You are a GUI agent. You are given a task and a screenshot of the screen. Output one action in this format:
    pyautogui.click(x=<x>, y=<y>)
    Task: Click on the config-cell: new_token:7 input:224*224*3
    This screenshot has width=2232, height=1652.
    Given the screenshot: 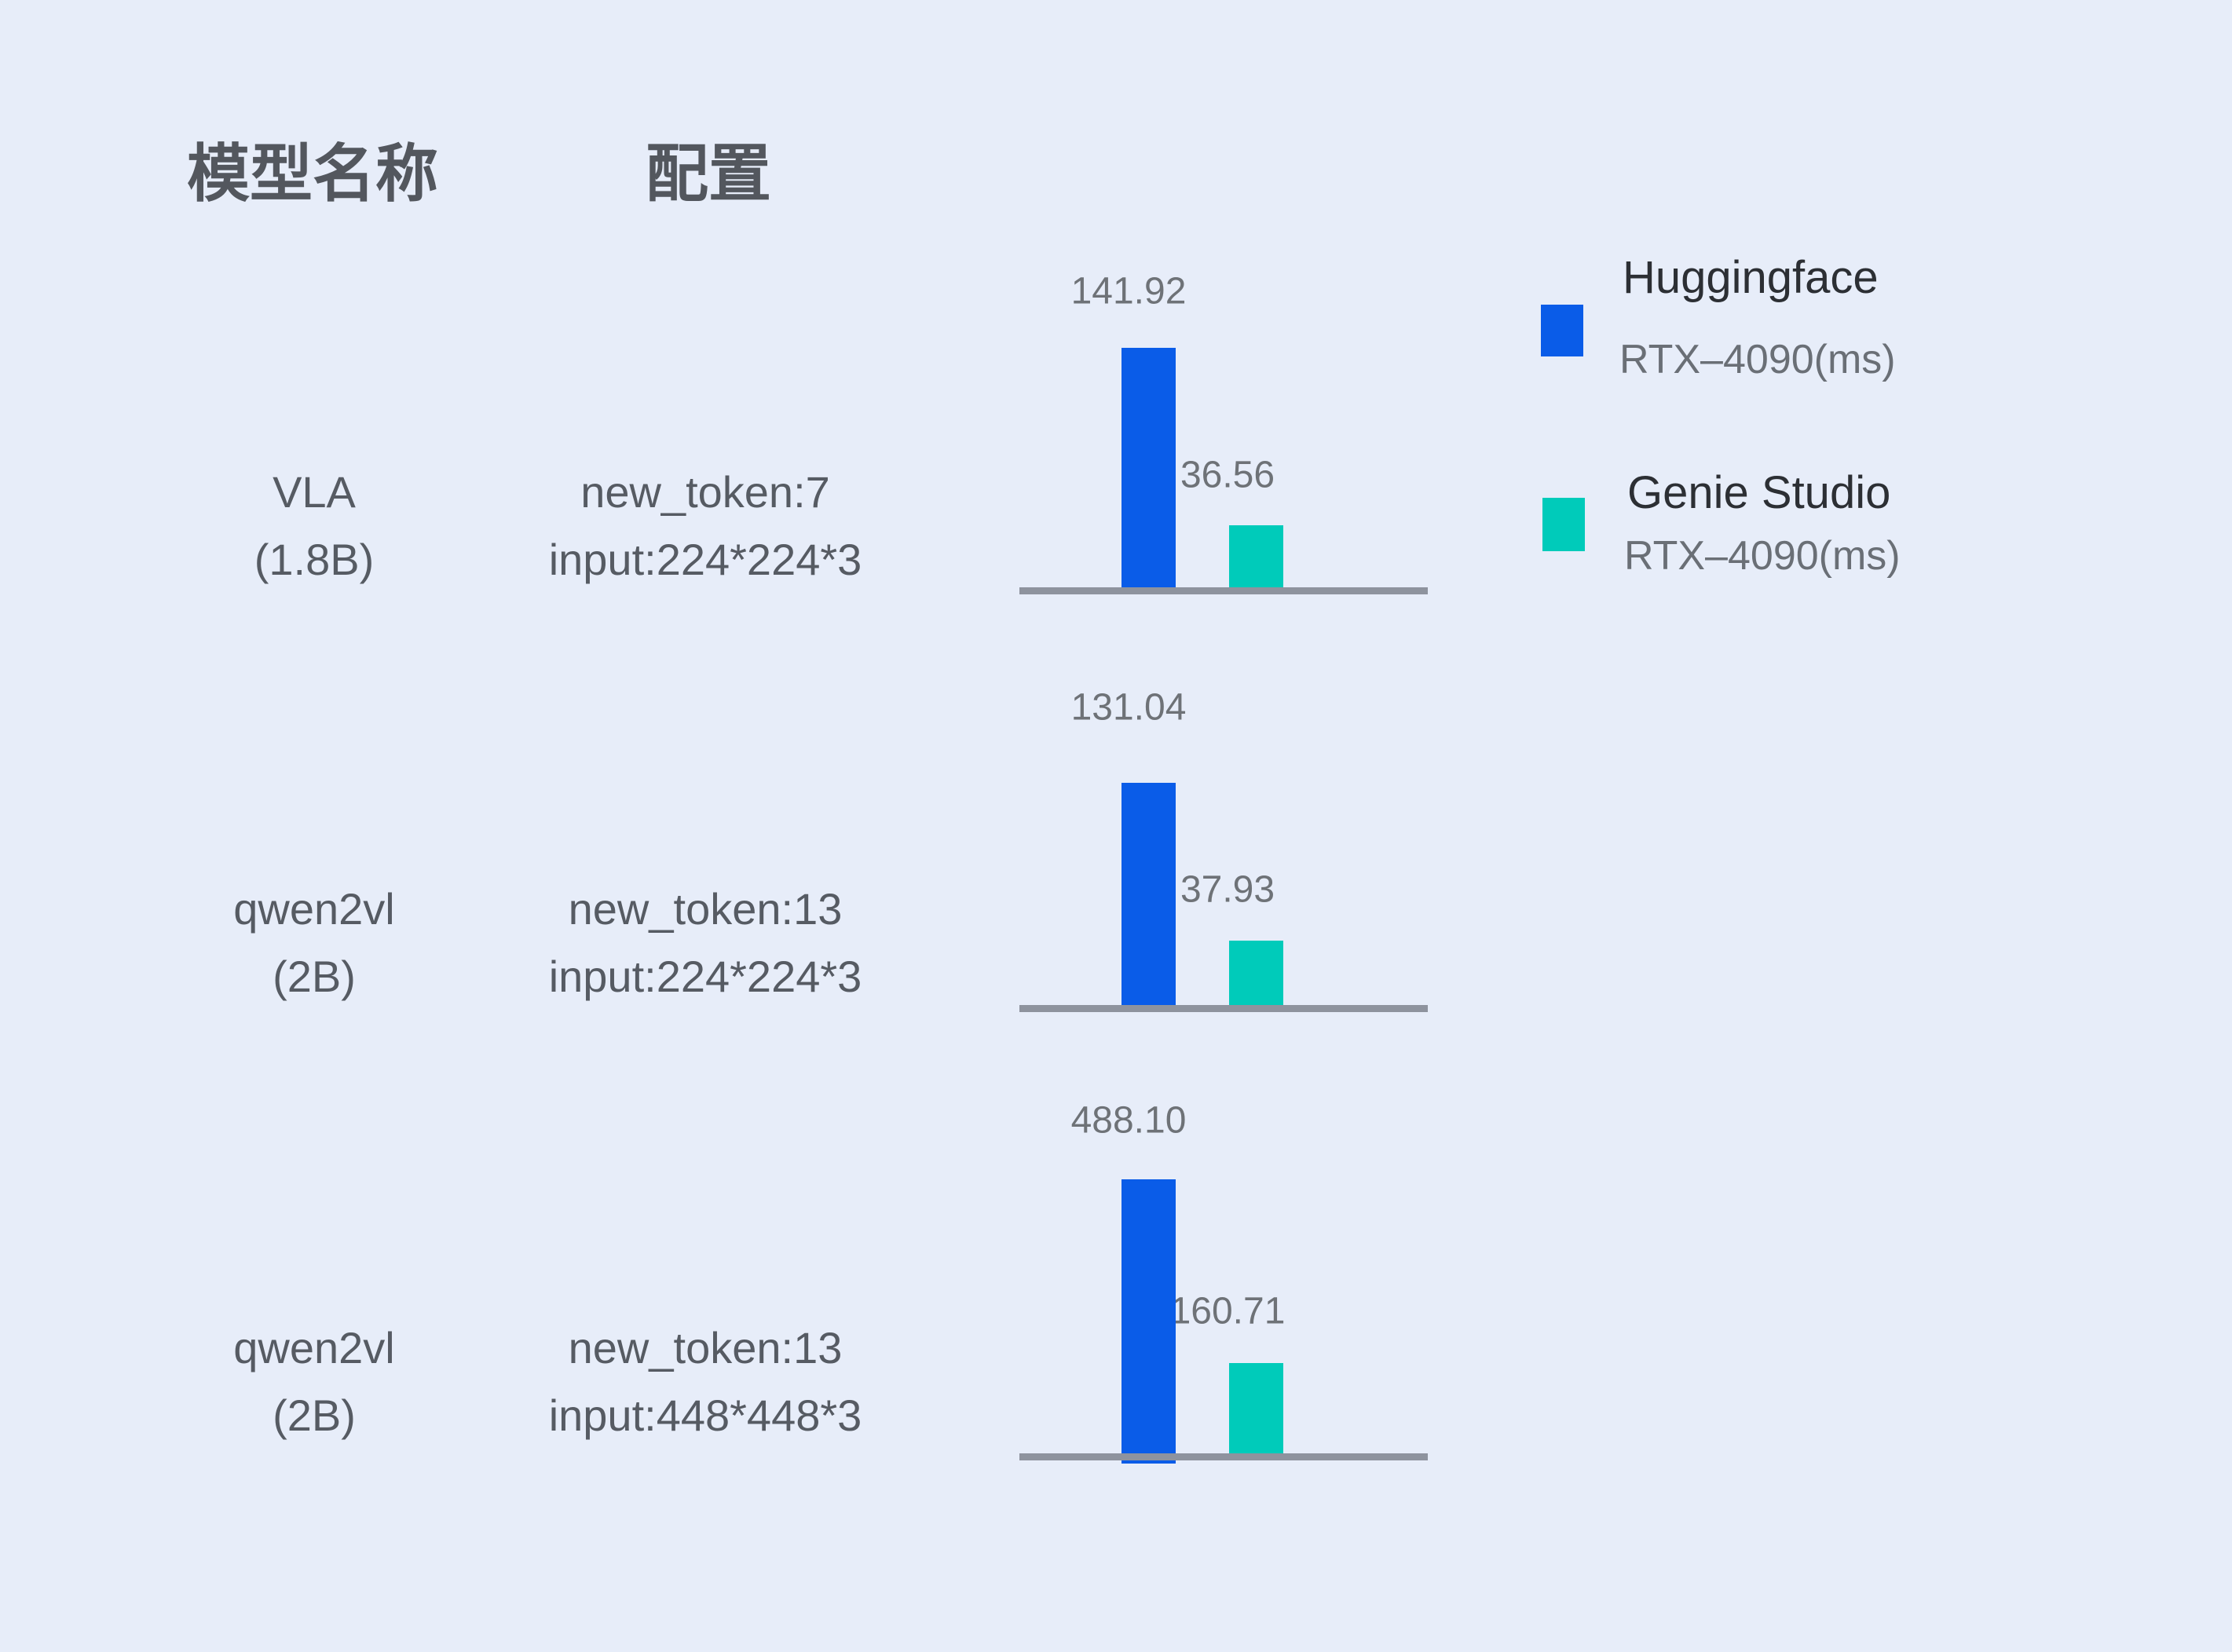 What is the action you would take?
    pyautogui.click(x=705, y=526)
    